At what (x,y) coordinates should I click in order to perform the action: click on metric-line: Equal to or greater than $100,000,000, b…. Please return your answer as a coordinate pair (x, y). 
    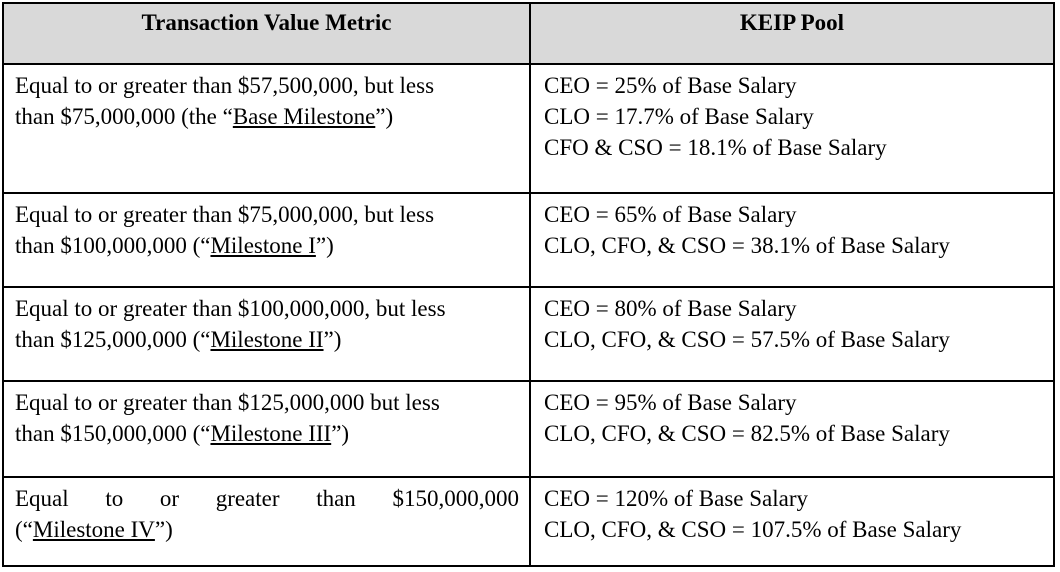
    Looking at the image, I should click on (230, 308).